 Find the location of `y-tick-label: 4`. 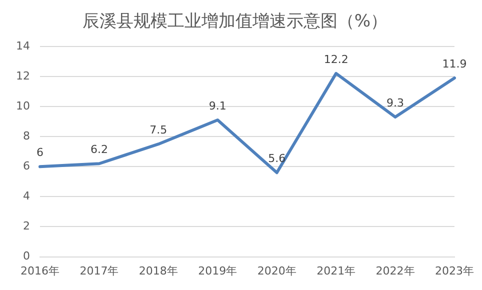

y-tick-label: 4 is located at coordinates (26, 196).